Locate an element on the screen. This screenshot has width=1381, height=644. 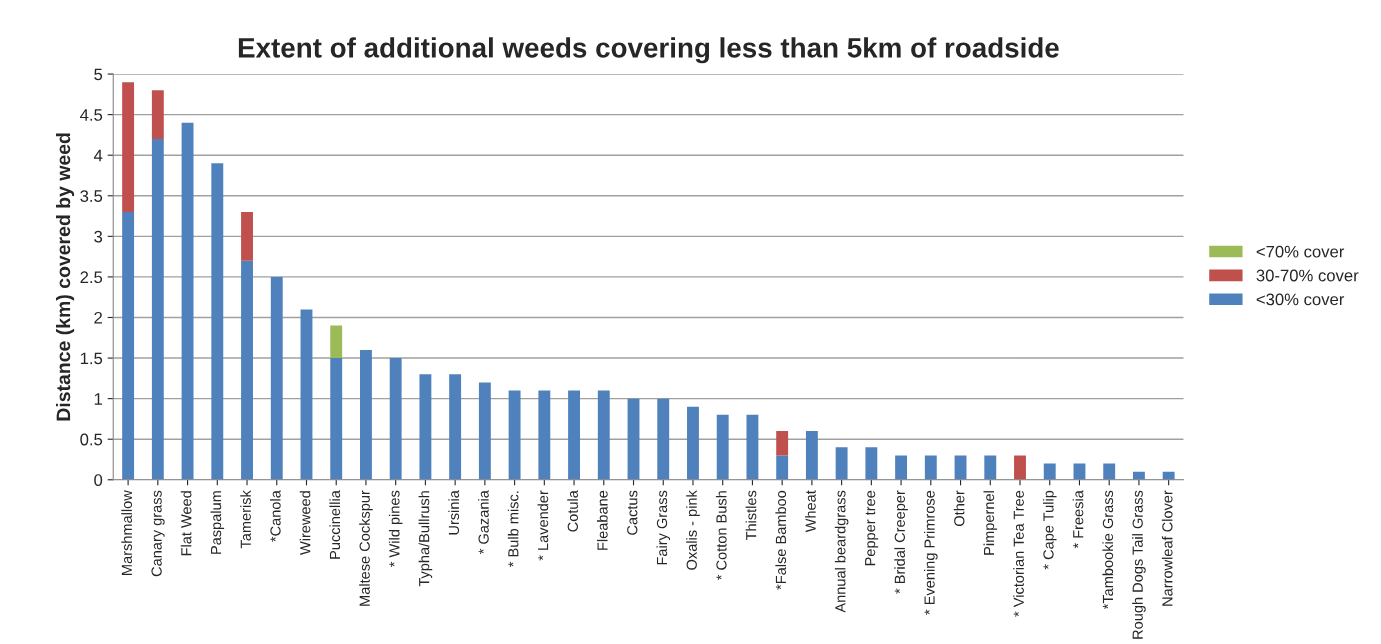
legend-label: 30-70% cover is located at coordinates (1307, 275).